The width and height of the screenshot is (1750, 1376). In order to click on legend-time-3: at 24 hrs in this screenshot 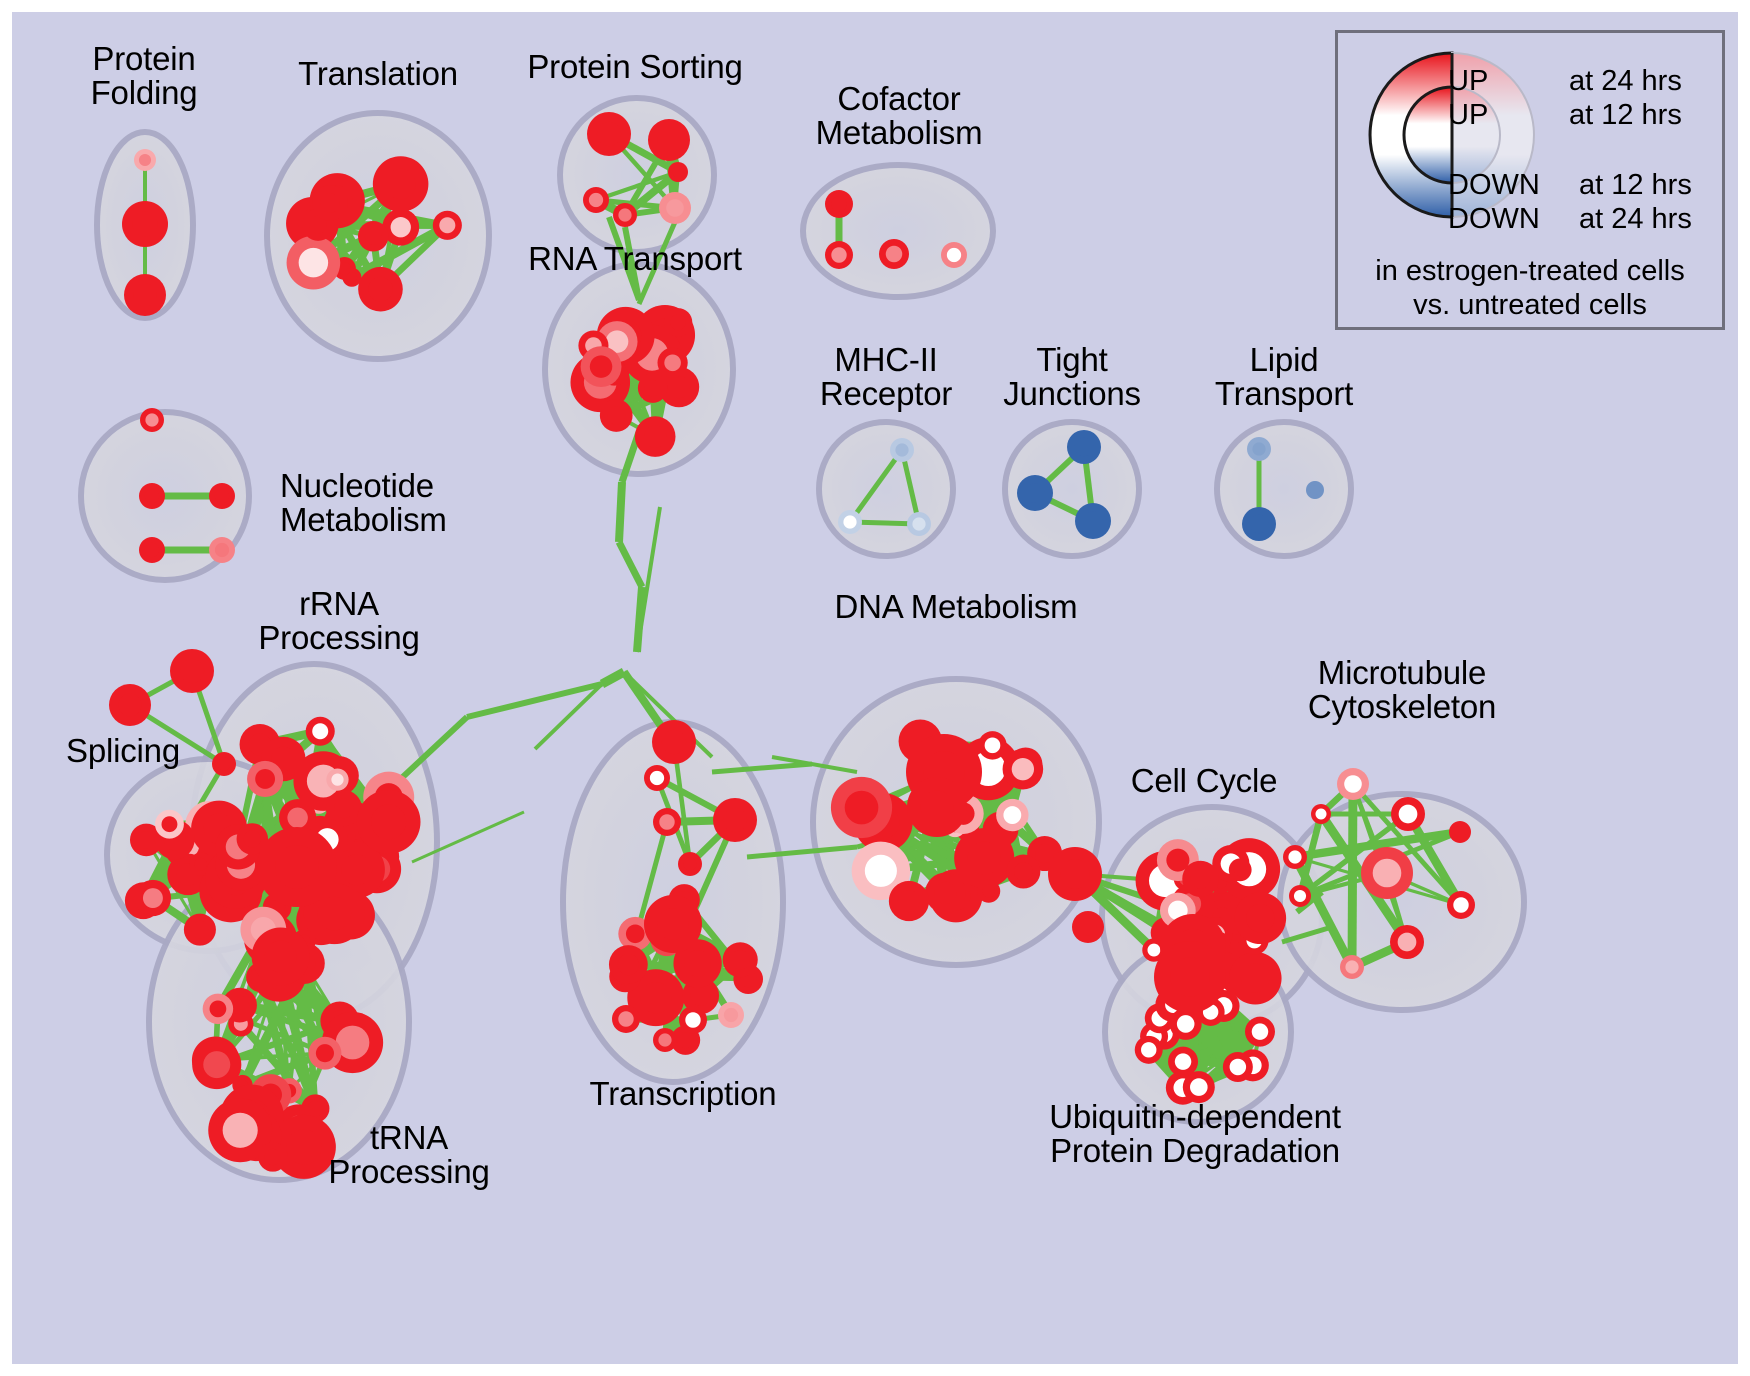, I will do `click(1635, 219)`.